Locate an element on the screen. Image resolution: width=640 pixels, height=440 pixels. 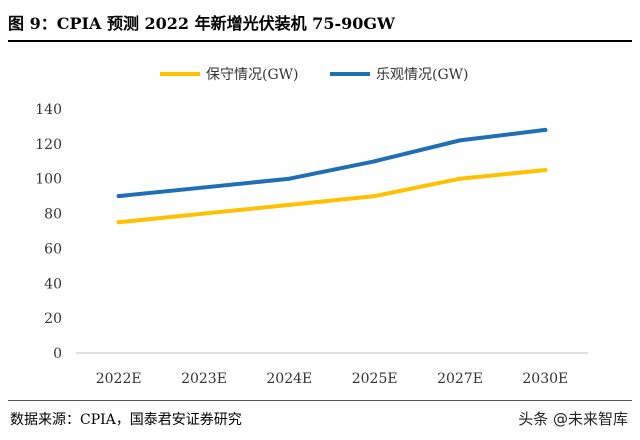
x-tick-label: 2025E is located at coordinates (375, 379).